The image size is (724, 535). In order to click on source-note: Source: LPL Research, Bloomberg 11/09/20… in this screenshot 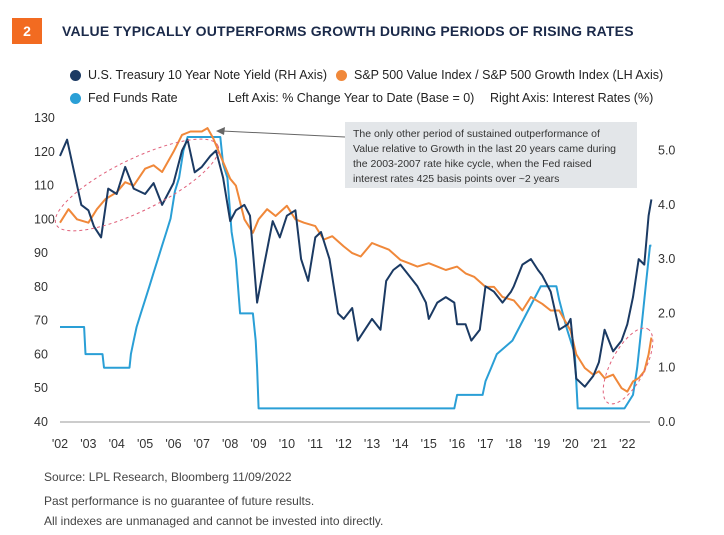, I will do `click(168, 477)`.